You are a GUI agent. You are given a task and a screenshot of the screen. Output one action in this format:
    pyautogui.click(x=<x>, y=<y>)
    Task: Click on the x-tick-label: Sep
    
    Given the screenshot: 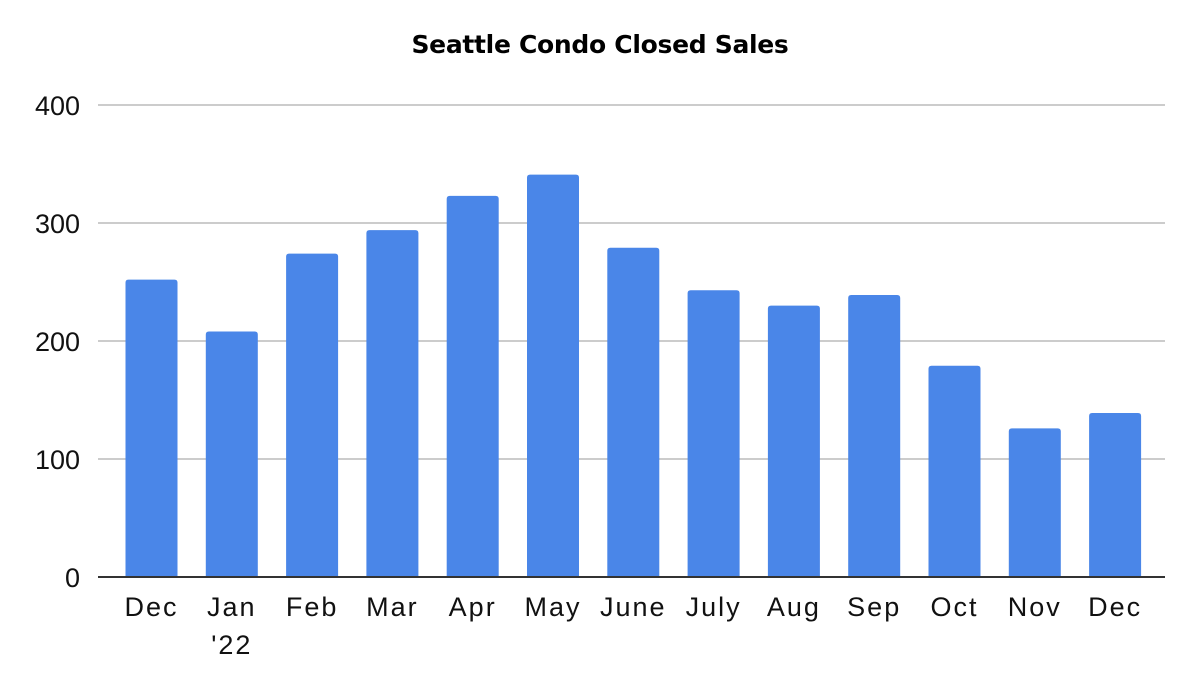 What is the action you would take?
    pyautogui.click(x=874, y=607)
    